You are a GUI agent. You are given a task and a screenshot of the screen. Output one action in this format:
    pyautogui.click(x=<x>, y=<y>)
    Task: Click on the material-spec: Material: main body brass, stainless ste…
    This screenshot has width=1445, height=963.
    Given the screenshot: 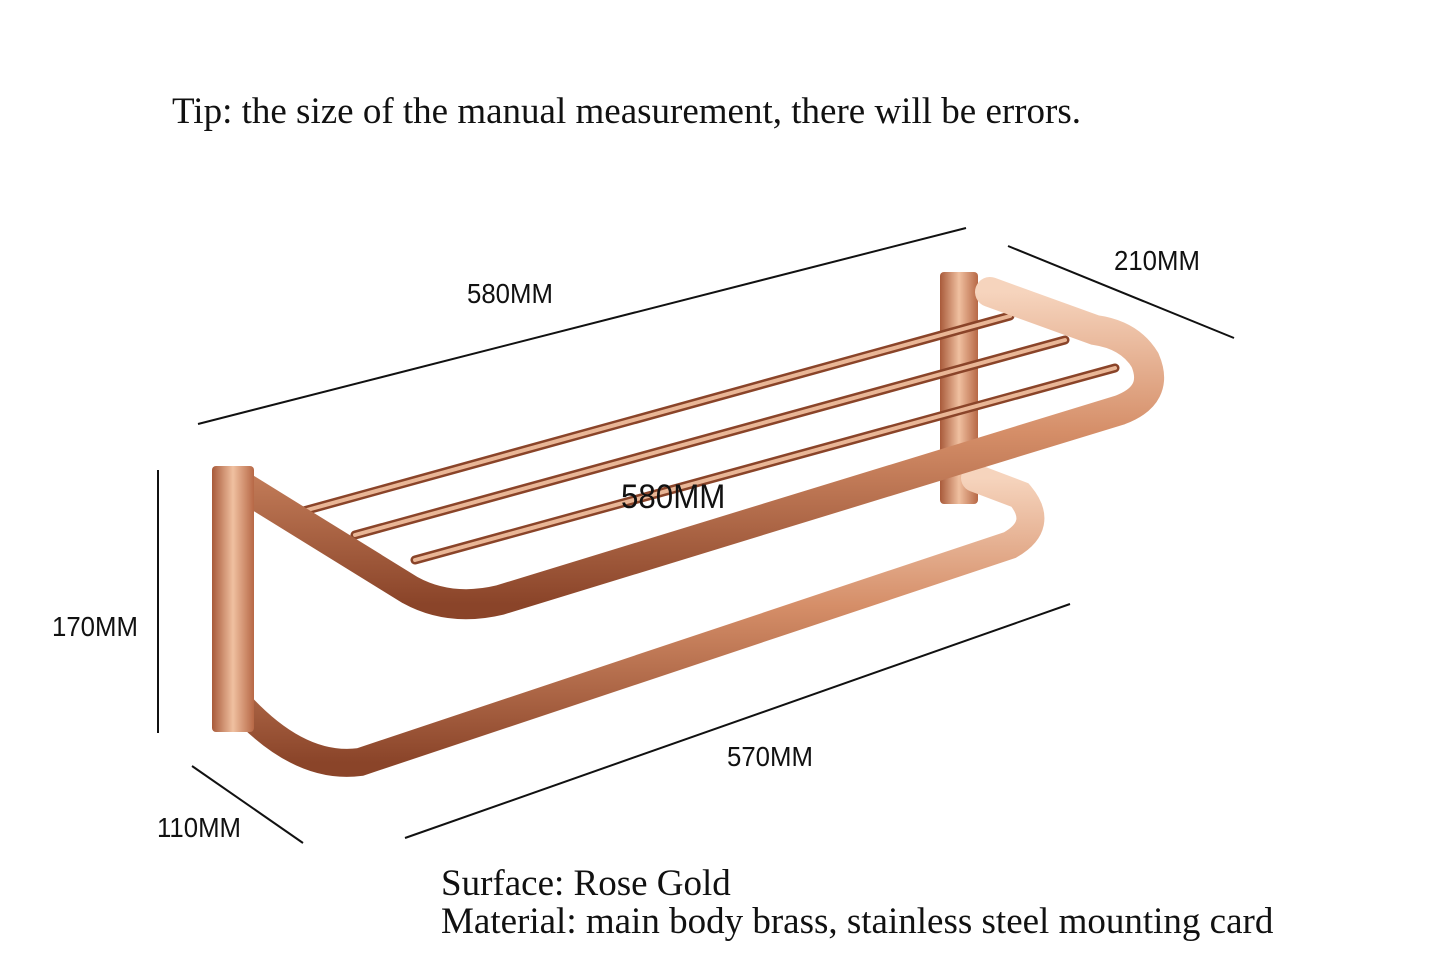 What is the action you would take?
    pyautogui.click(x=857, y=921)
    